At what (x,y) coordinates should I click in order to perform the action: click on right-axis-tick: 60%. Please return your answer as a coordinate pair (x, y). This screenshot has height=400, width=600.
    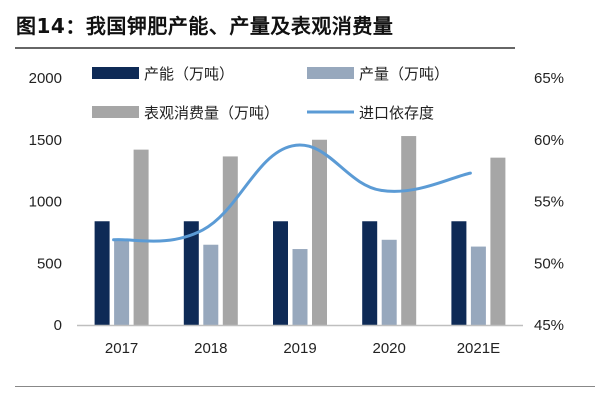
    Looking at the image, I should click on (549, 140).